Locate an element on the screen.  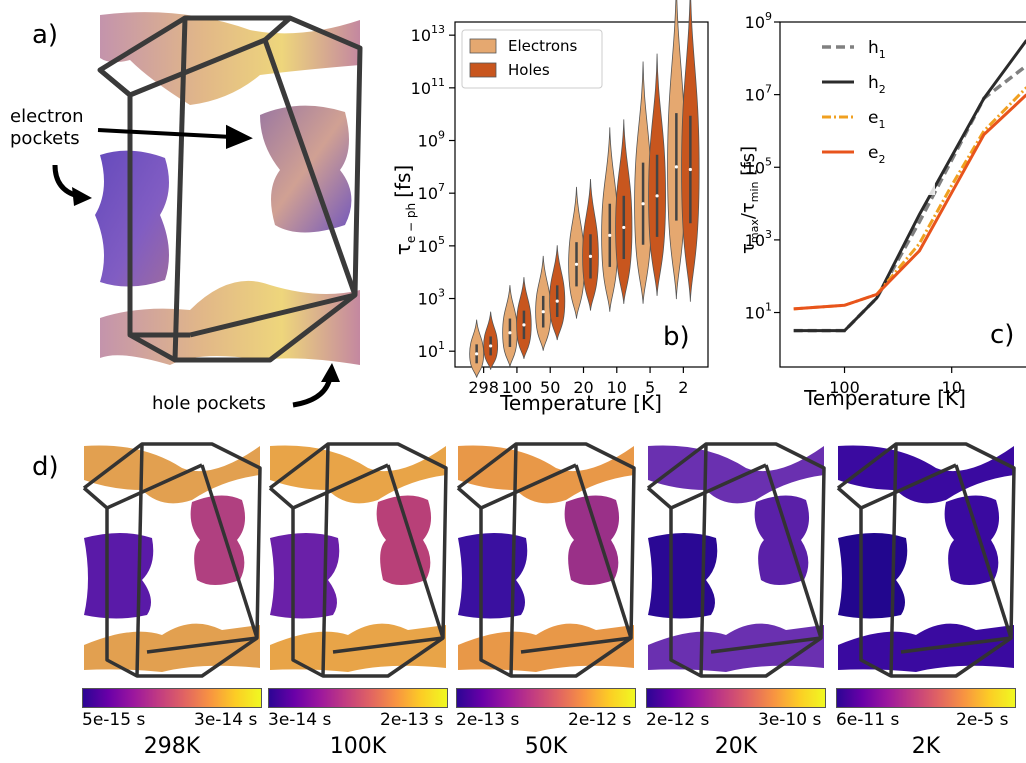
colorbar-max-label: 3e-14 s is located at coordinates (226, 720).